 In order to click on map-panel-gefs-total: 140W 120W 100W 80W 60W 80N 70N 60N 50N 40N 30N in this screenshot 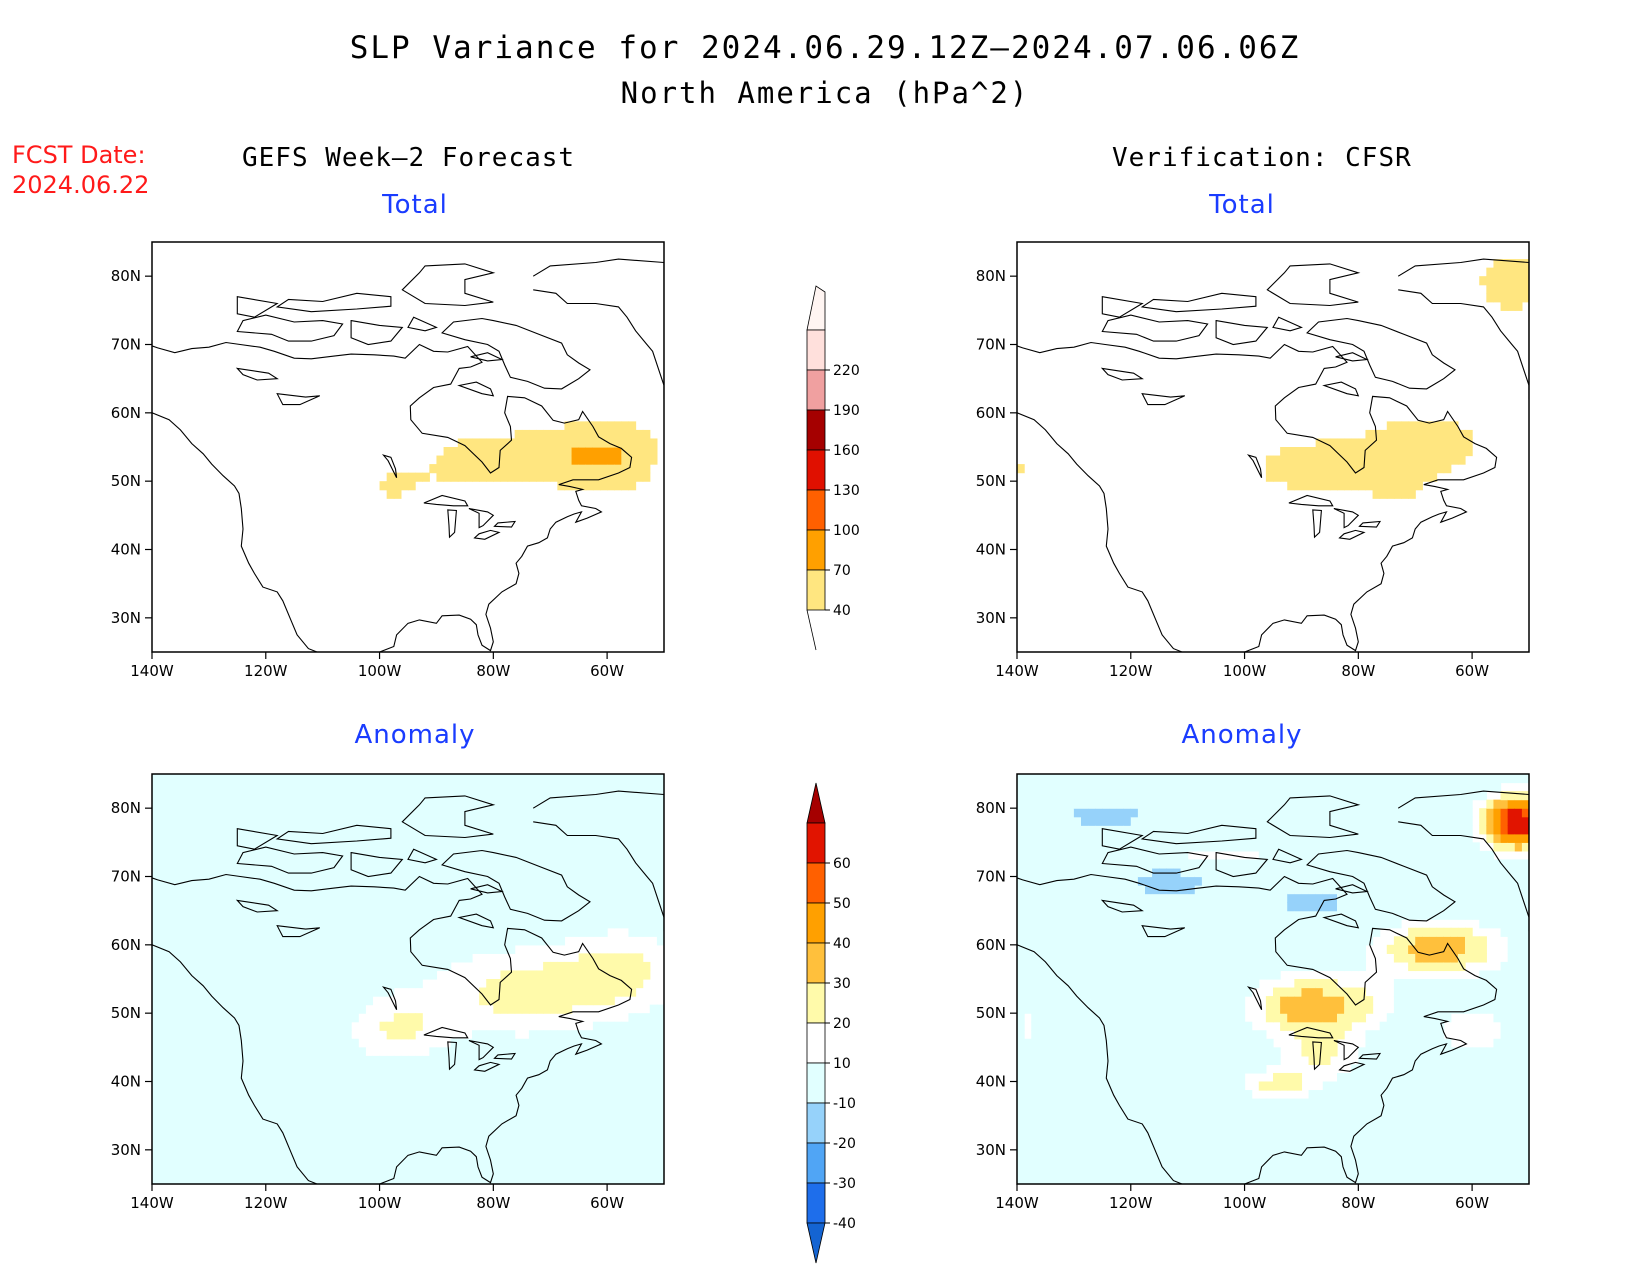, I will do `click(388, 460)`.